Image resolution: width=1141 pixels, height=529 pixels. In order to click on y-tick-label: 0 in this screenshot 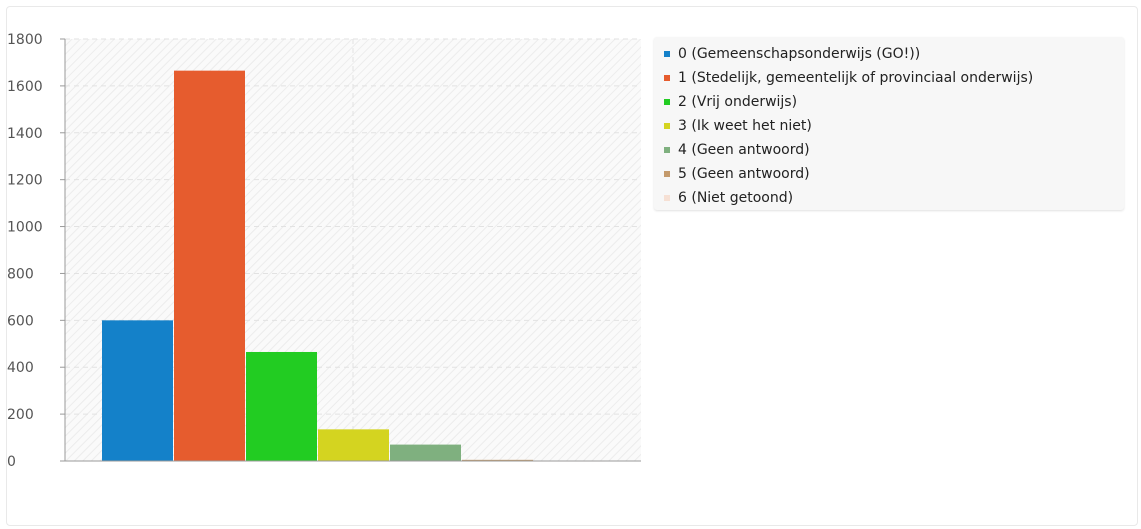, I will do `click(11, 462)`.